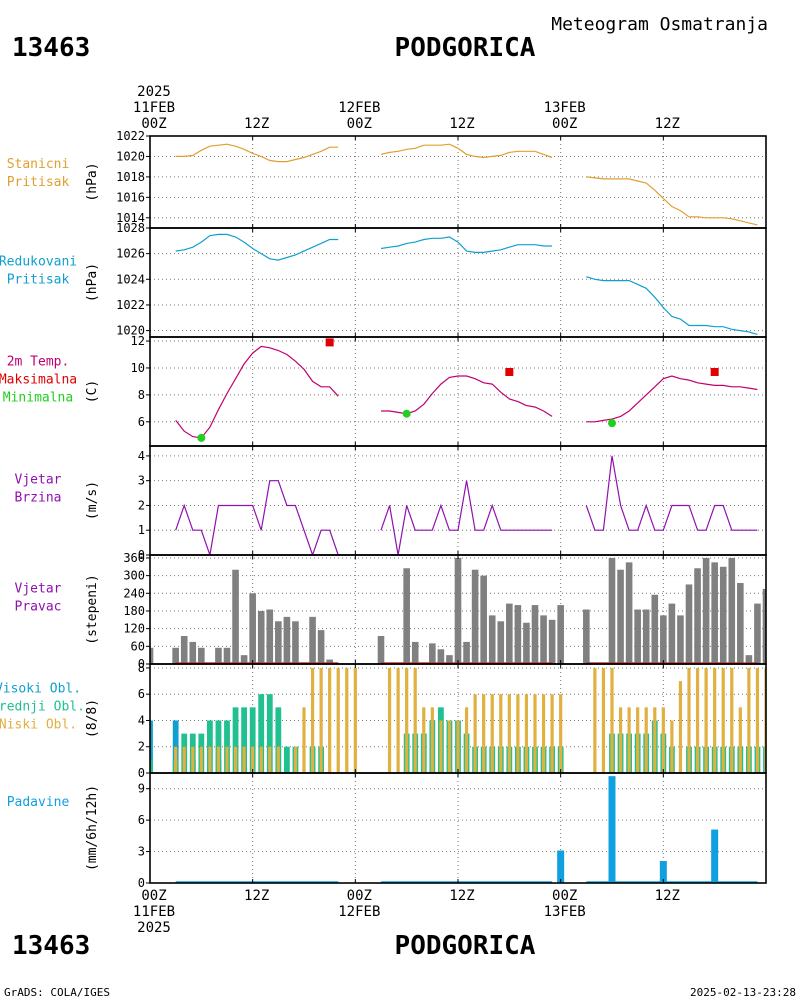 The width and height of the screenshot is (800, 1000). I want to click on time-axis-label: 13FEB, so click(565, 108).